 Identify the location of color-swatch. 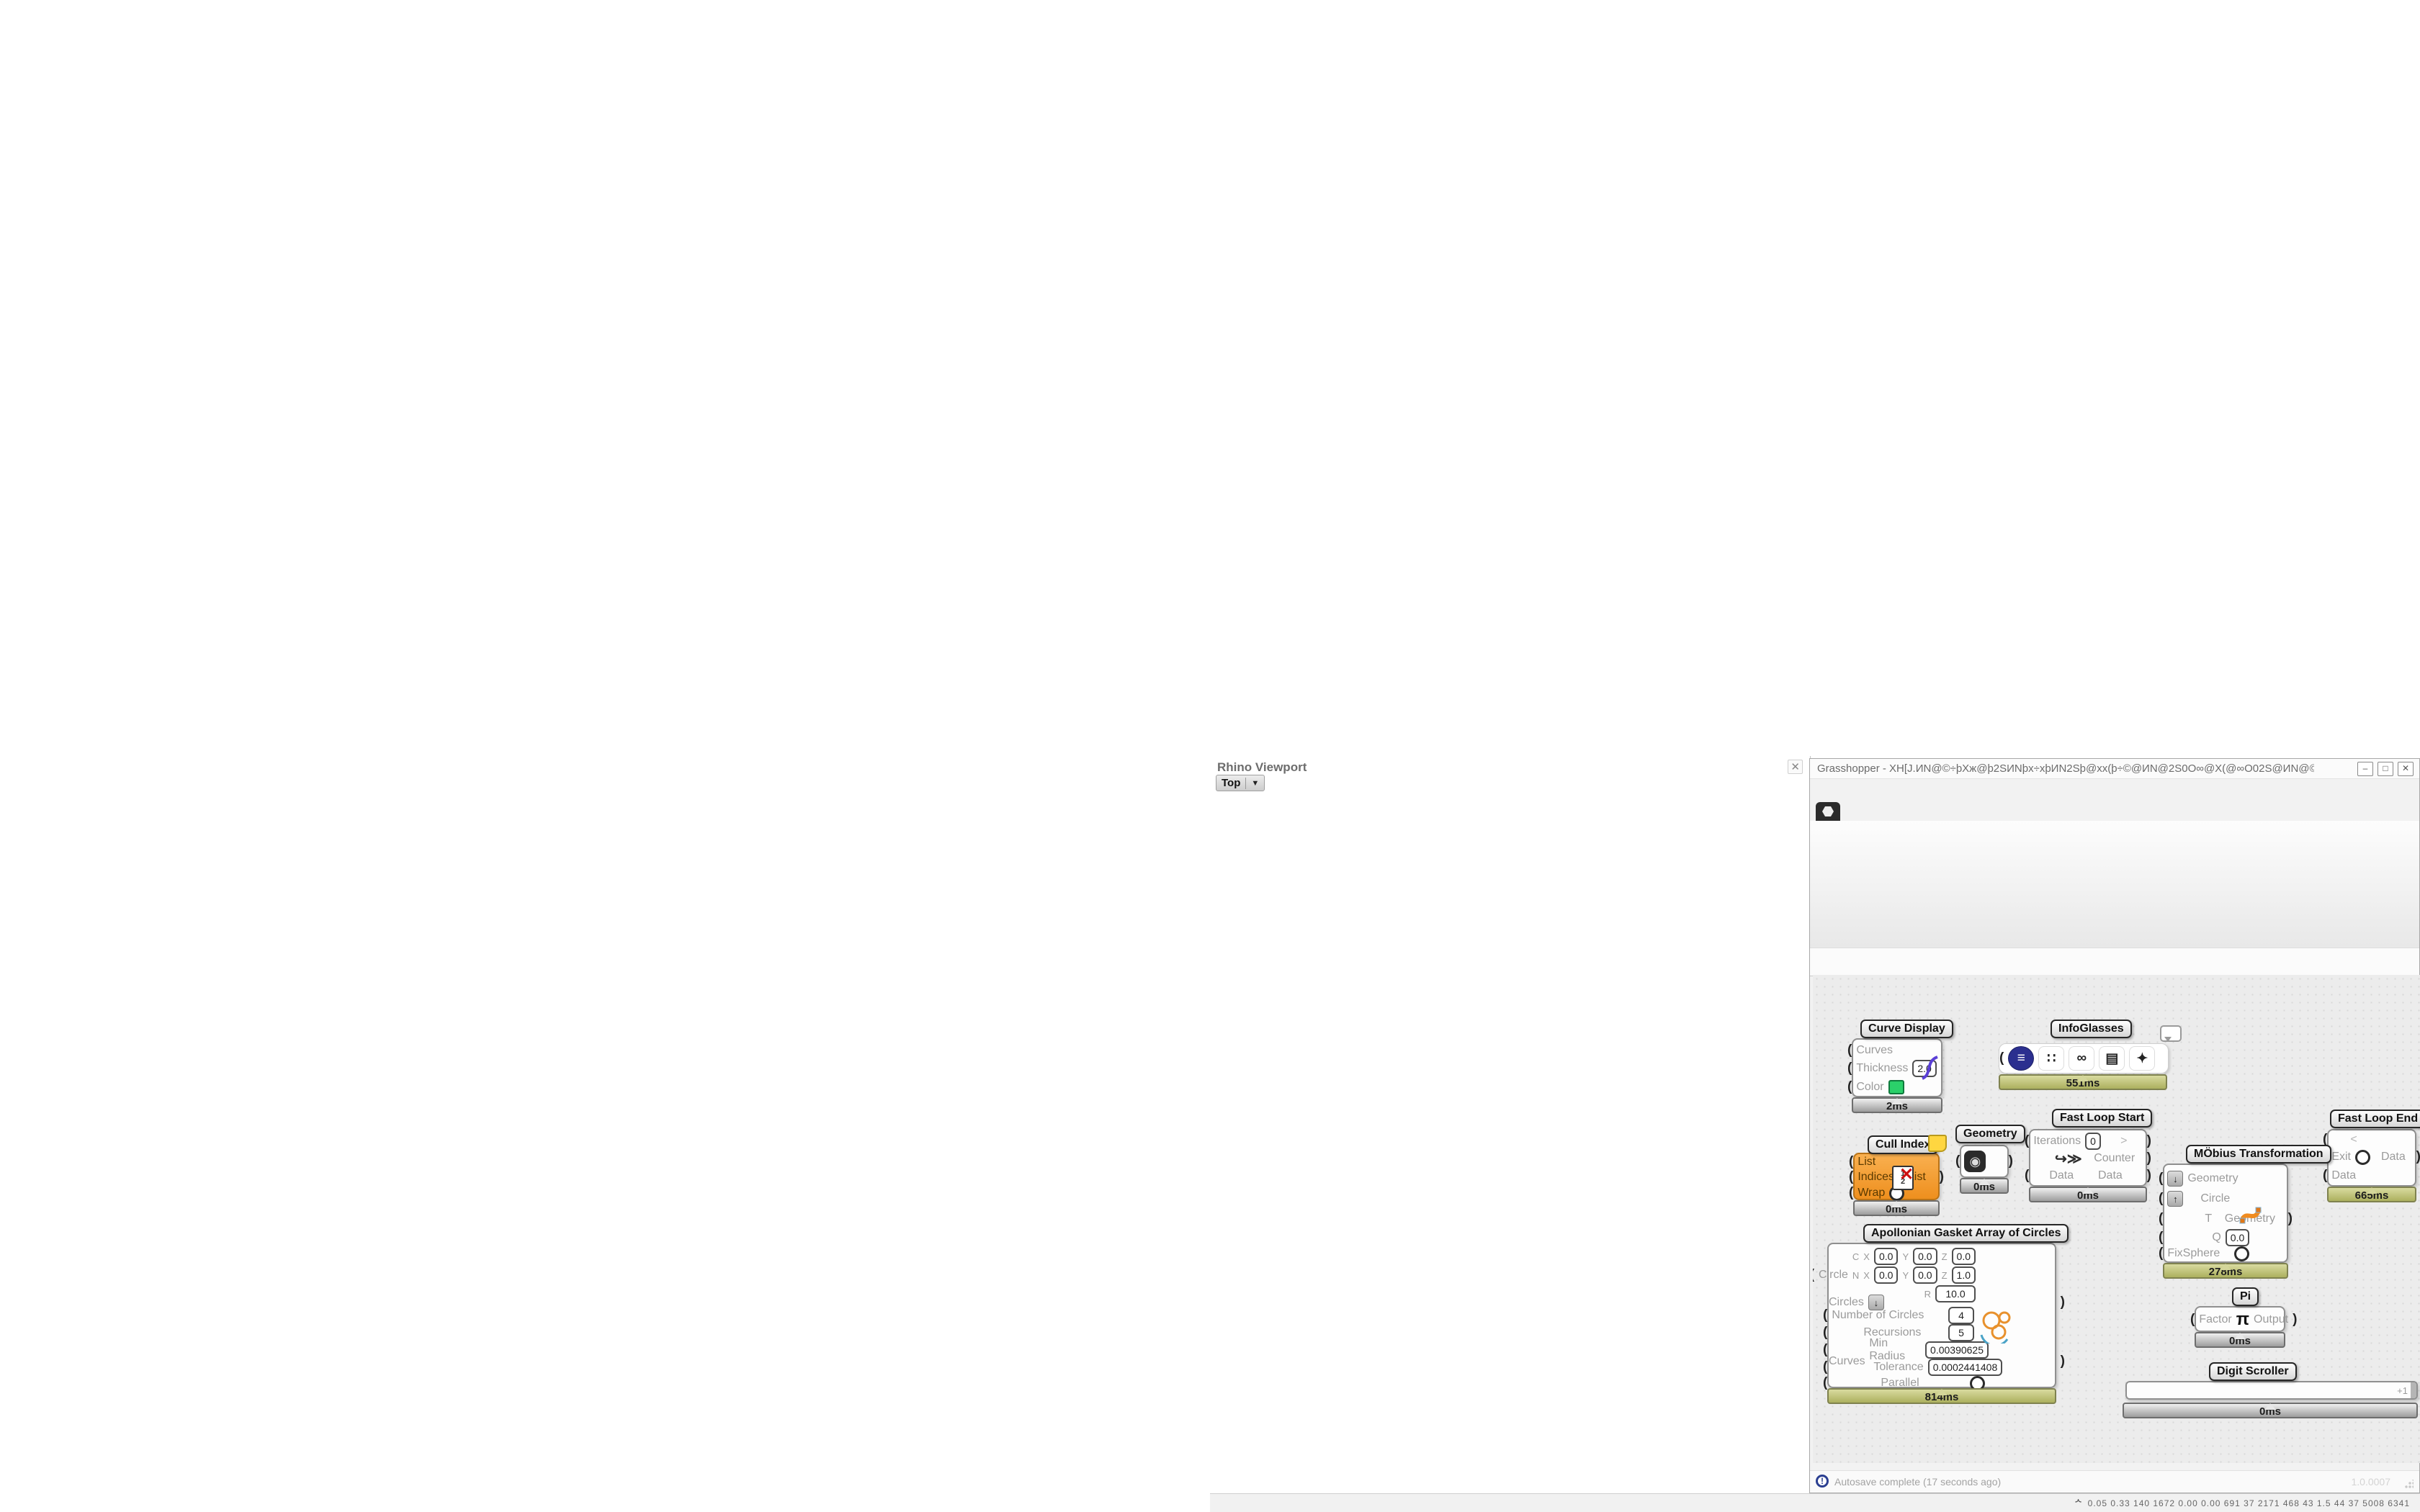
(1896, 1087).